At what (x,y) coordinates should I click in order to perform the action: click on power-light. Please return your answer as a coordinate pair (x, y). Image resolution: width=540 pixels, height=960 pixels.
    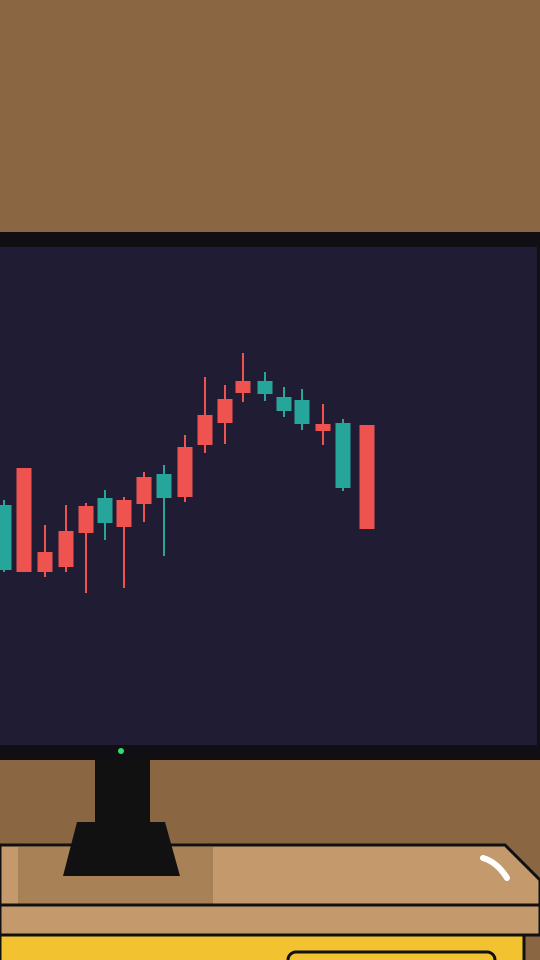
    Looking at the image, I should click on (121, 751).